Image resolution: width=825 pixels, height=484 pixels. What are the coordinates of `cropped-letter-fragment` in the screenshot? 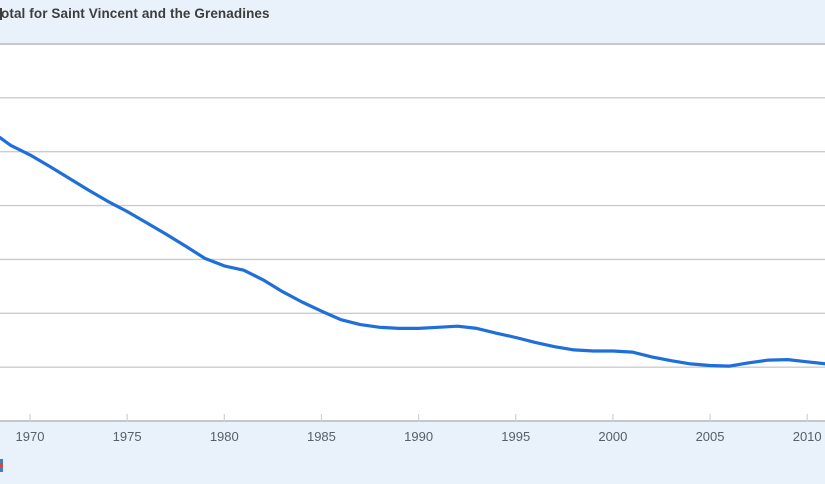 It's located at (1, 14).